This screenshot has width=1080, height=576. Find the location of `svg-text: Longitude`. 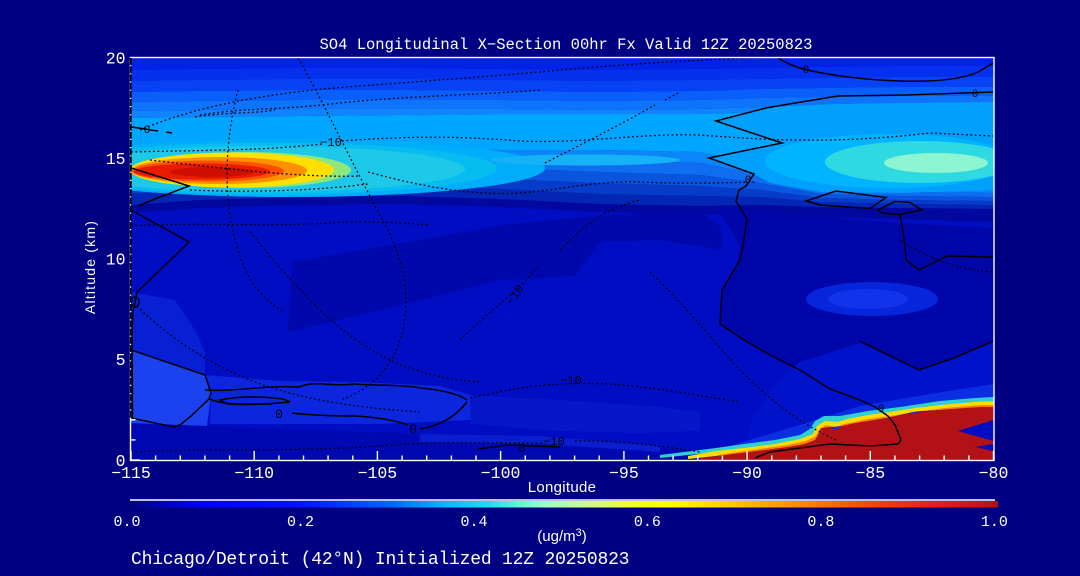

svg-text: Longitude is located at coordinates (562, 487).